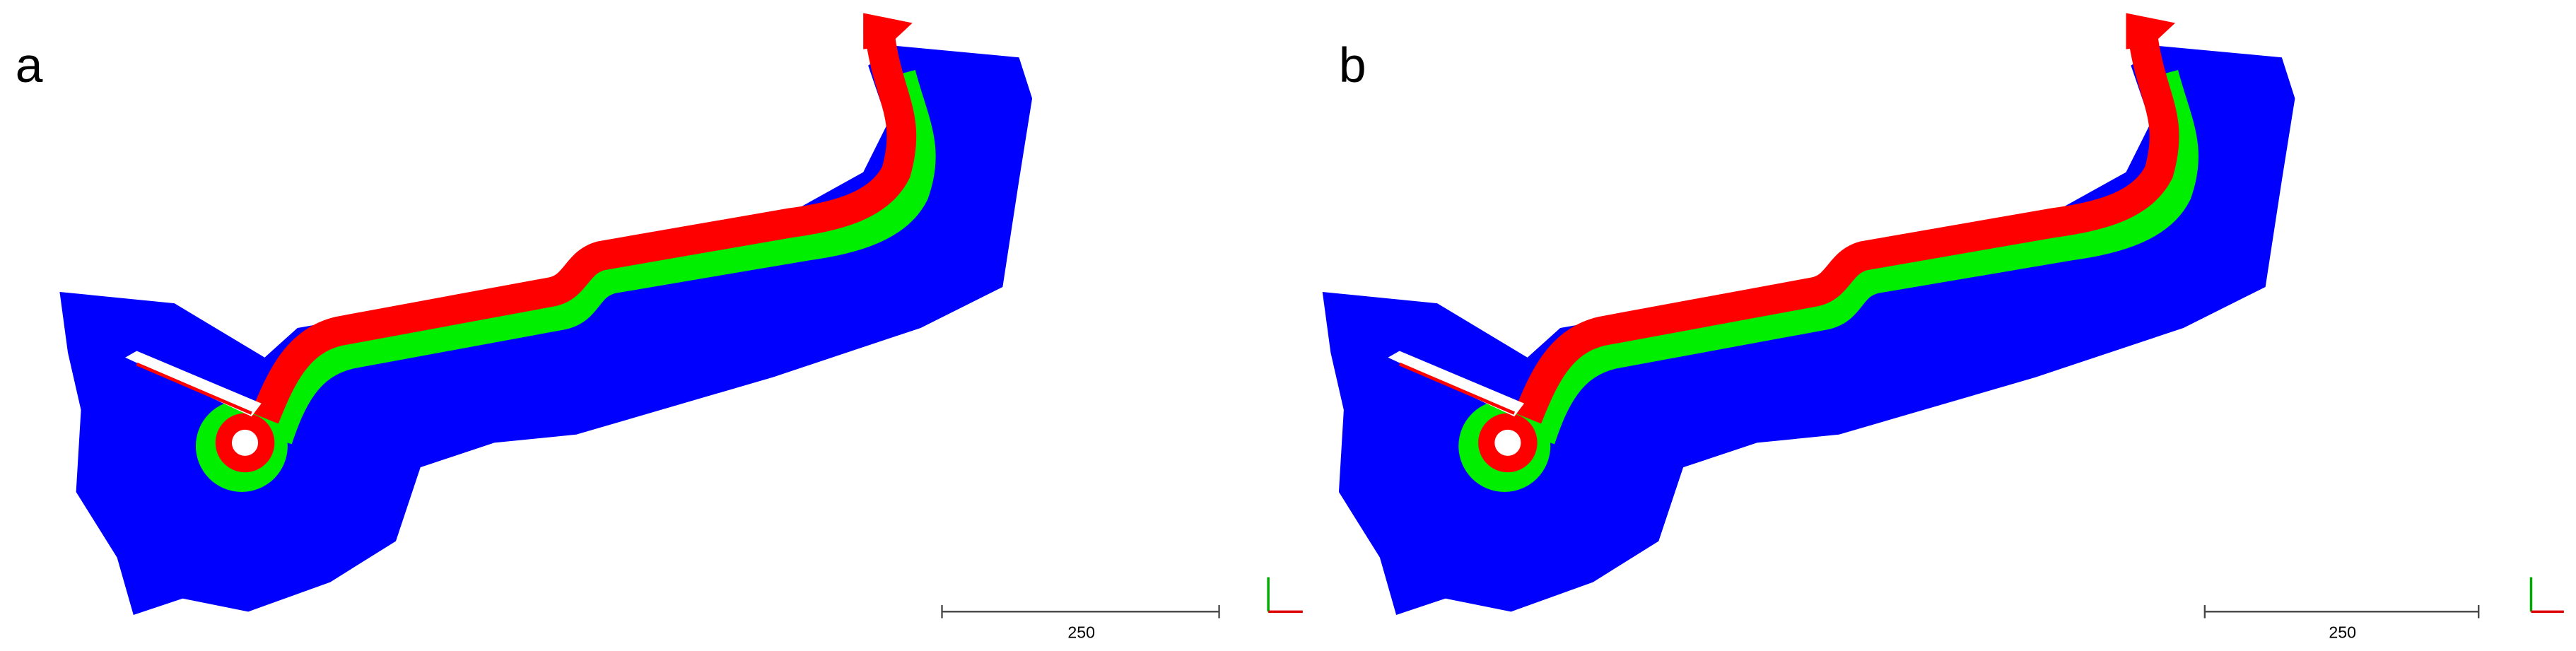 The width and height of the screenshot is (2576, 651). What do you see at coordinates (30, 65) in the screenshot?
I see `panel-label: a` at bounding box center [30, 65].